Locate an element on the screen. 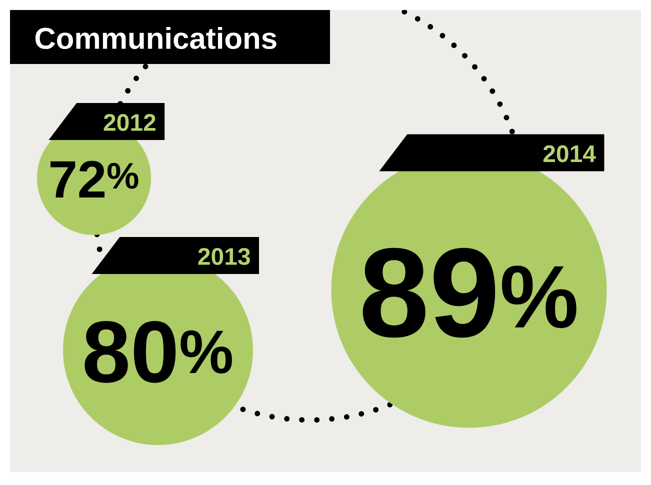  data-label: 89$^{%}$ is located at coordinates (469, 293).